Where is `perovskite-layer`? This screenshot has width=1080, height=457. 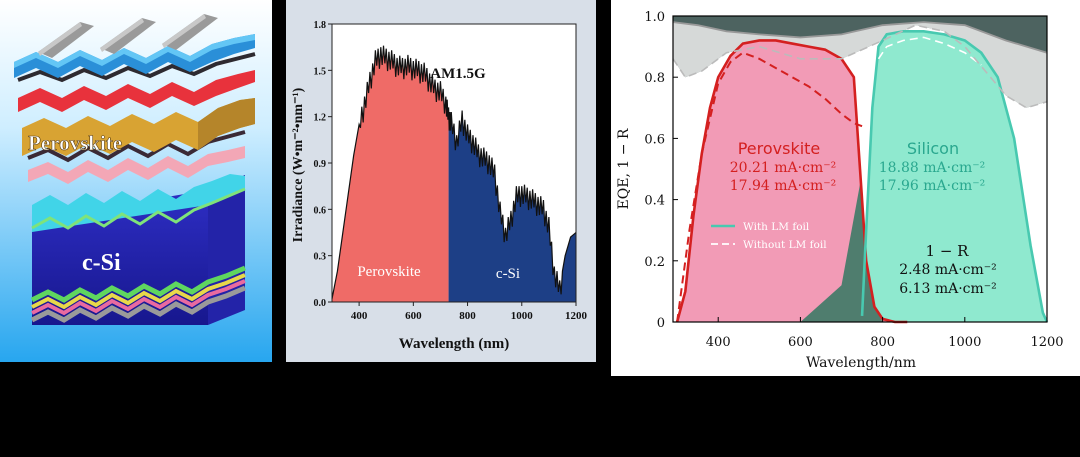
perovskite-layer is located at coordinates (138, 127).